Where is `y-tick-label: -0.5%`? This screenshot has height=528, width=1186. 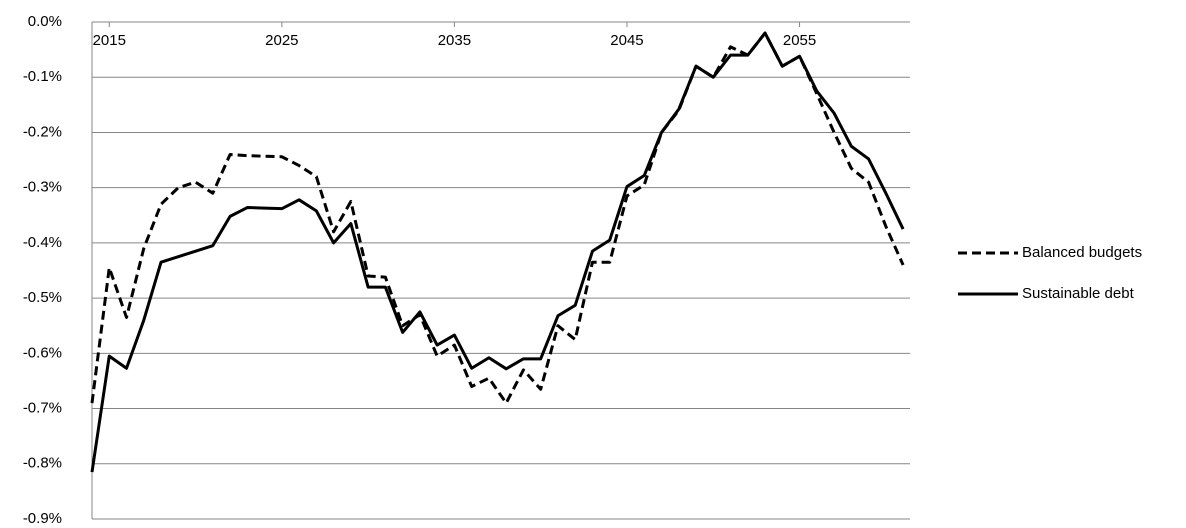 y-tick-label: -0.5% is located at coordinates (42, 297).